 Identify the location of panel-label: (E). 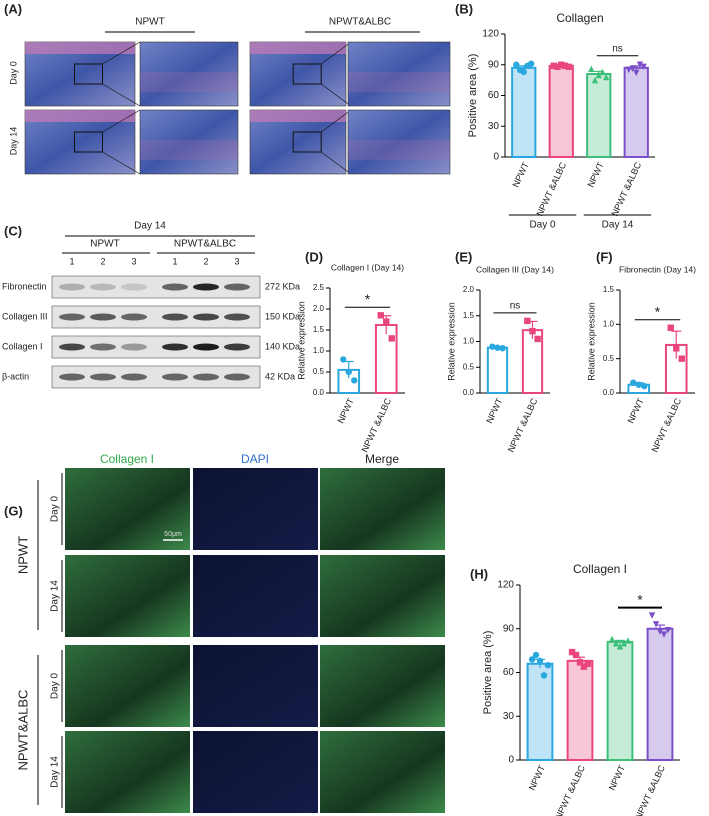
(463, 256).